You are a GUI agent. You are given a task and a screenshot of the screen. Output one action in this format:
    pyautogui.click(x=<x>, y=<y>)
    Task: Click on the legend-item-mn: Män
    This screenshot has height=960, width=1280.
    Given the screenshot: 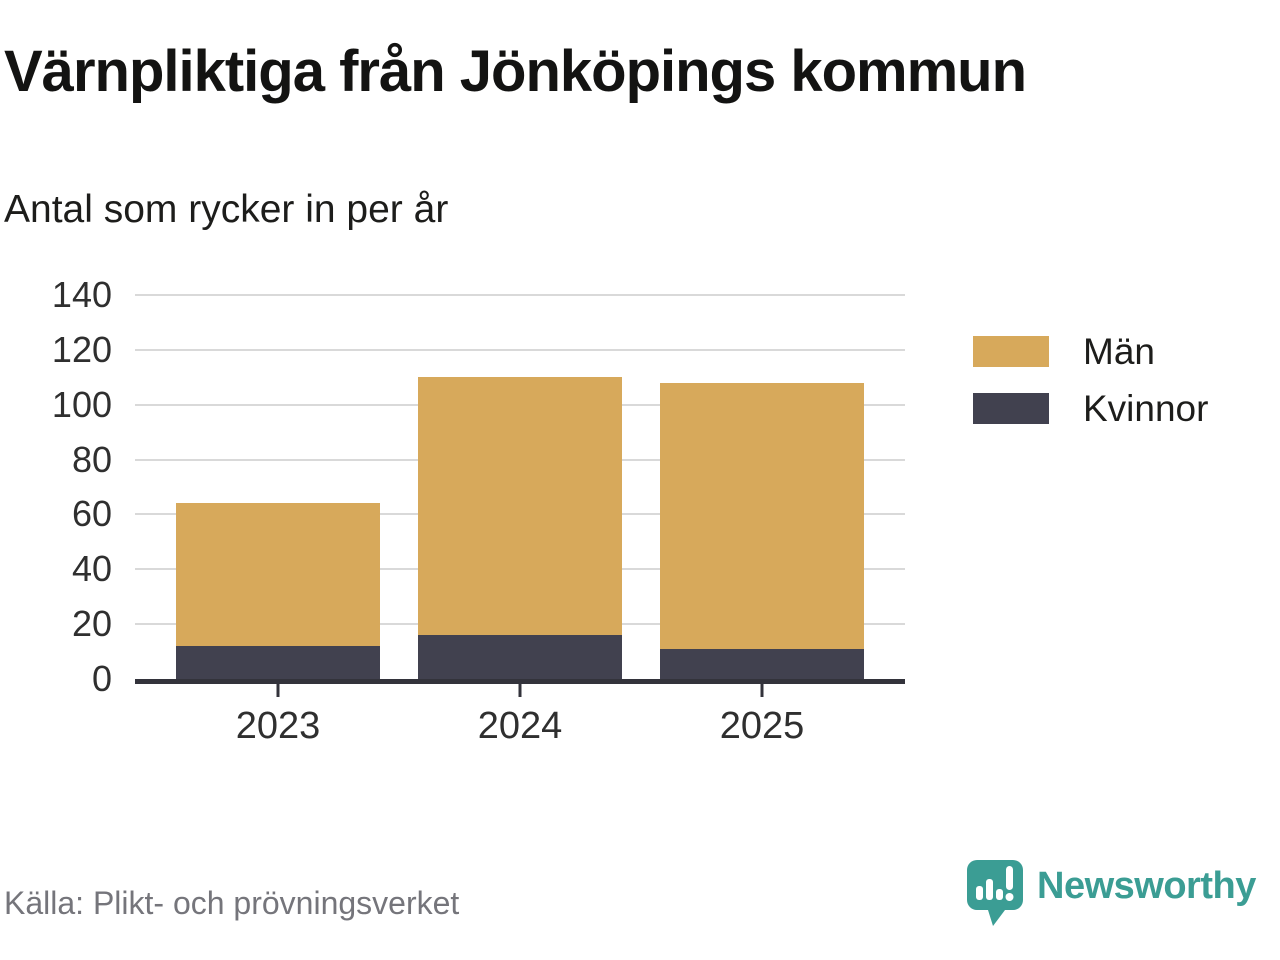 What is the action you would take?
    pyautogui.click(x=1090, y=351)
    